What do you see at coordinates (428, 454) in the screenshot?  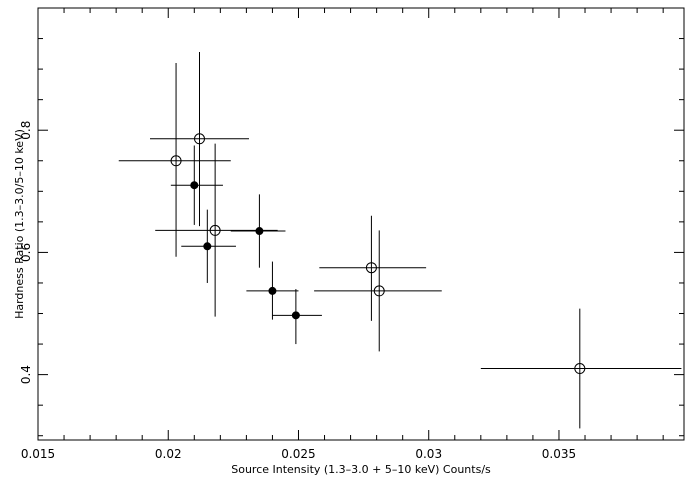 I see `x-tick-label: 0.03` at bounding box center [428, 454].